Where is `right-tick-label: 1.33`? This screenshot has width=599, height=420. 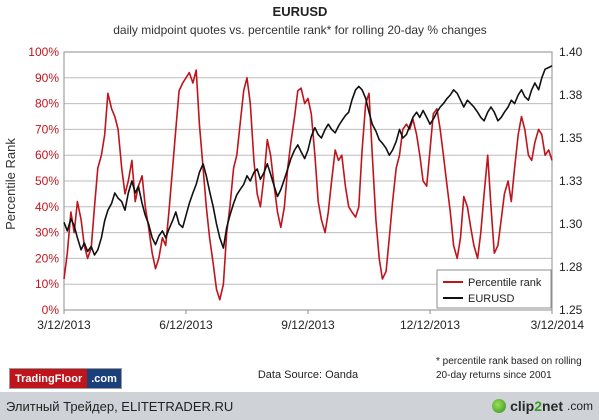
right-tick-label: 1.33 is located at coordinates (571, 181).